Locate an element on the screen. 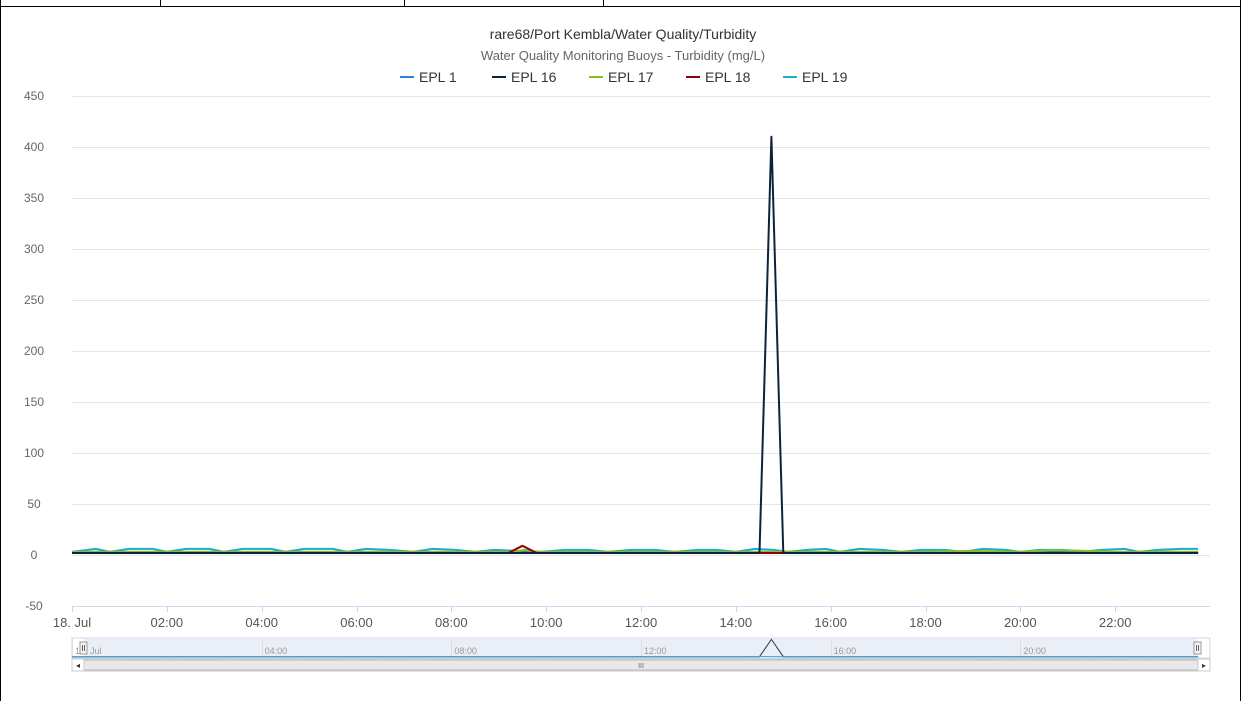 The height and width of the screenshot is (701, 1241). scrollbar-left-button is located at coordinates (78, 665).